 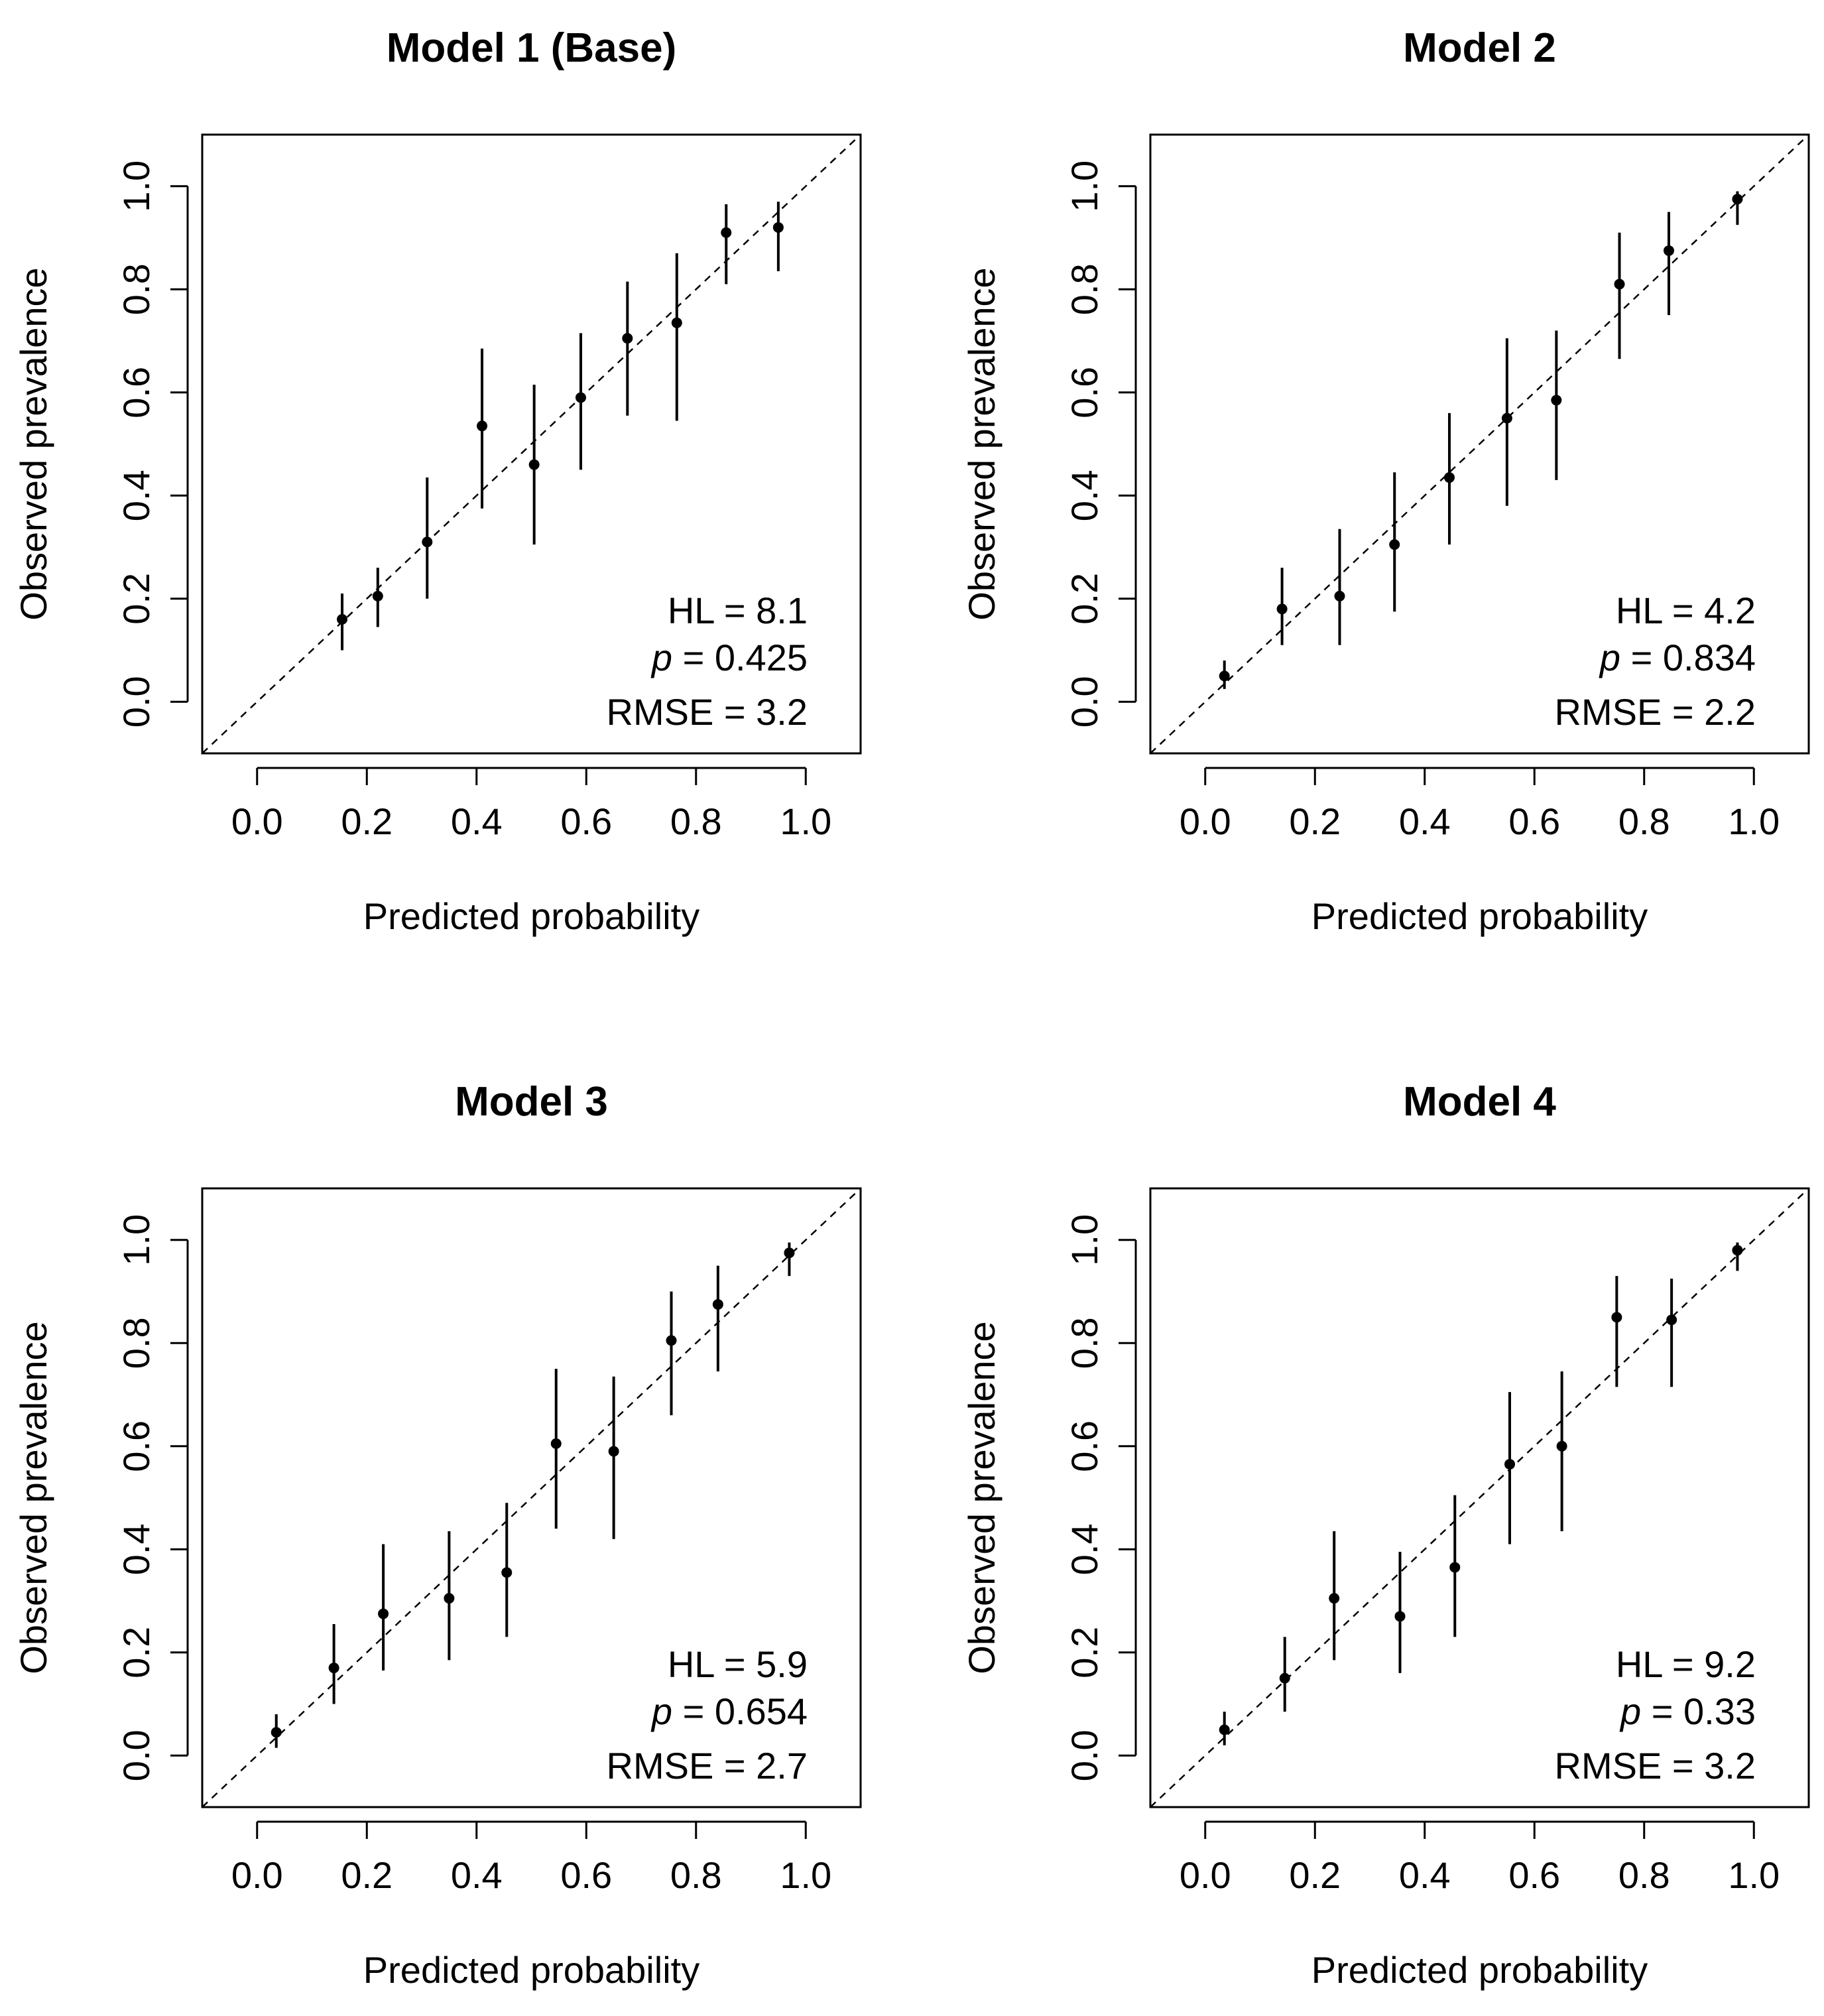 What do you see at coordinates (1479, 48) in the screenshot?
I see `chart-title: Model 2` at bounding box center [1479, 48].